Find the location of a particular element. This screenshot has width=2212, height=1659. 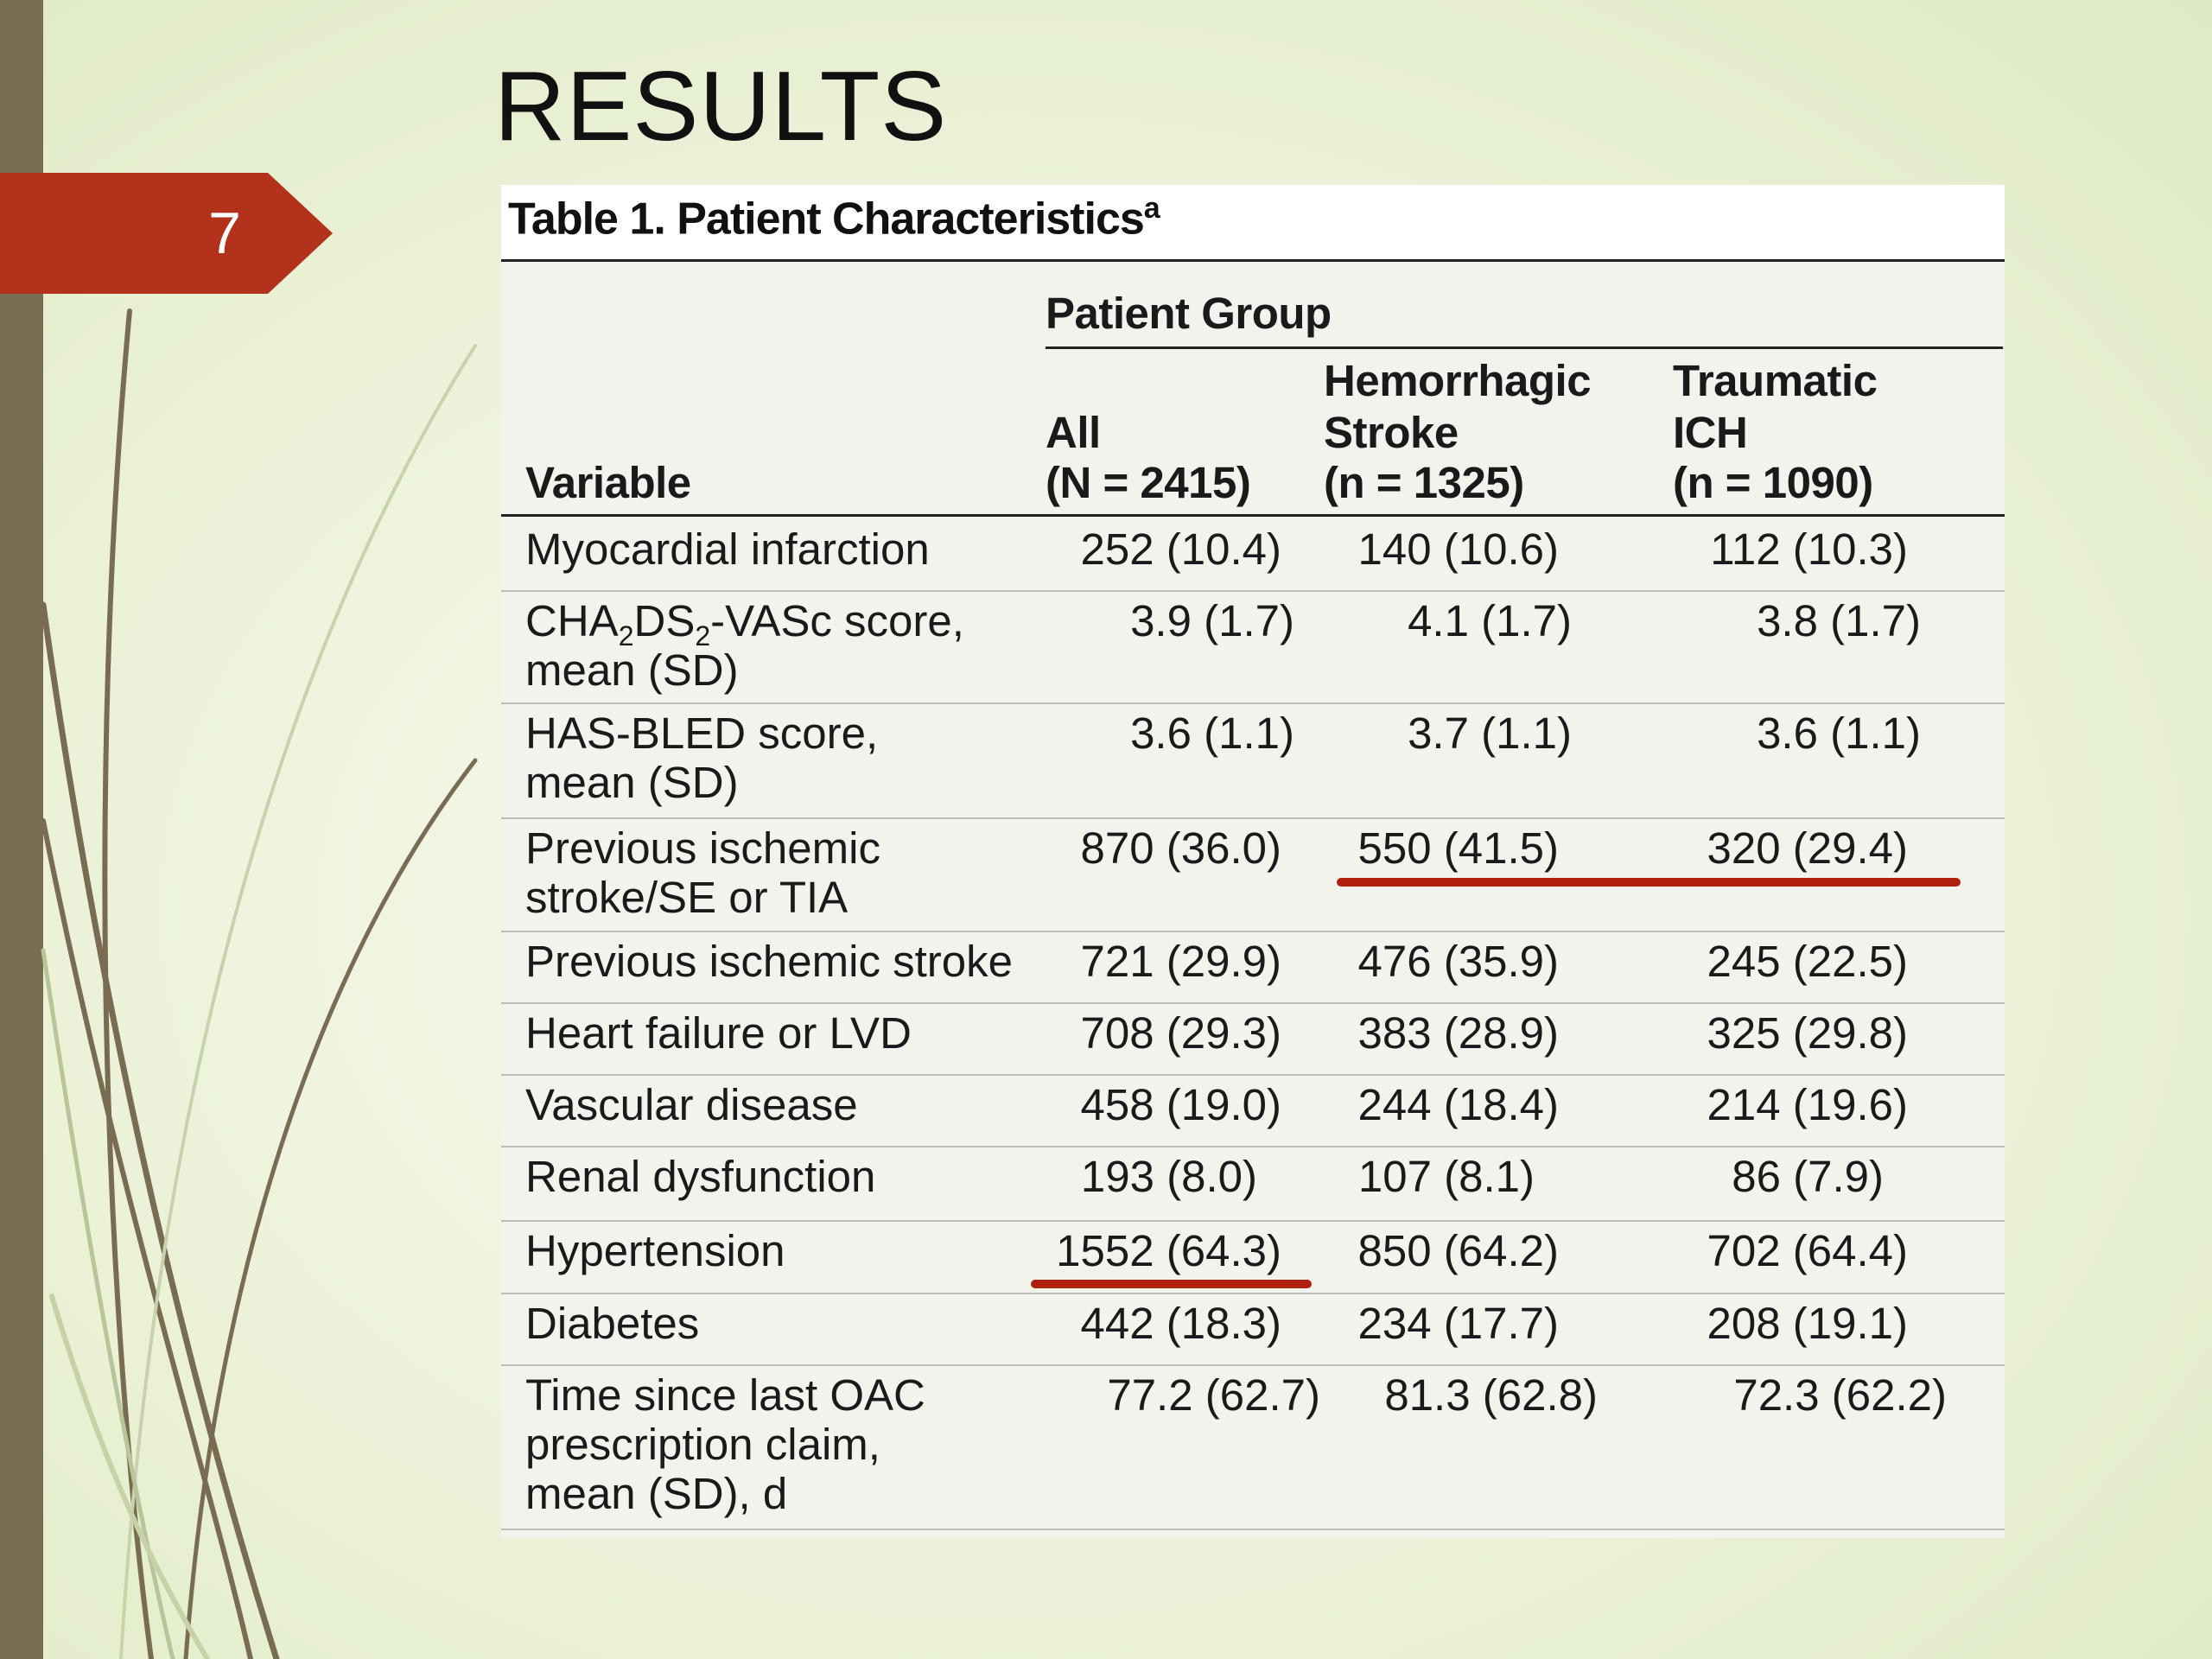

value-tra: 214 (19.6) is located at coordinates (1808, 1104).